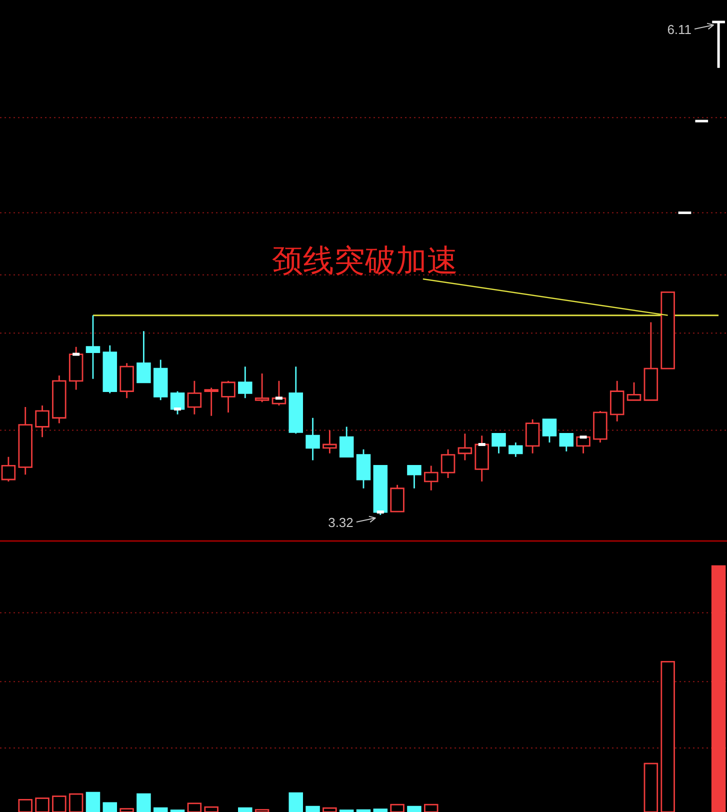 The width and height of the screenshot is (727, 812). I want to click on annotation: 颈线突破加速, so click(365, 260).